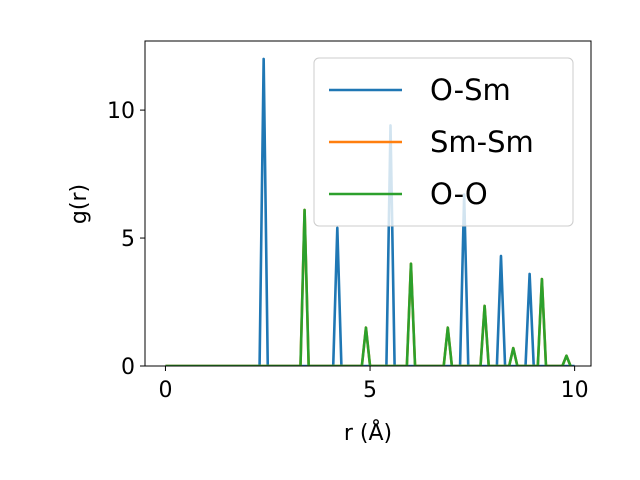 The image size is (640, 480). I want to click on y-tick-label: 10, so click(121, 111).